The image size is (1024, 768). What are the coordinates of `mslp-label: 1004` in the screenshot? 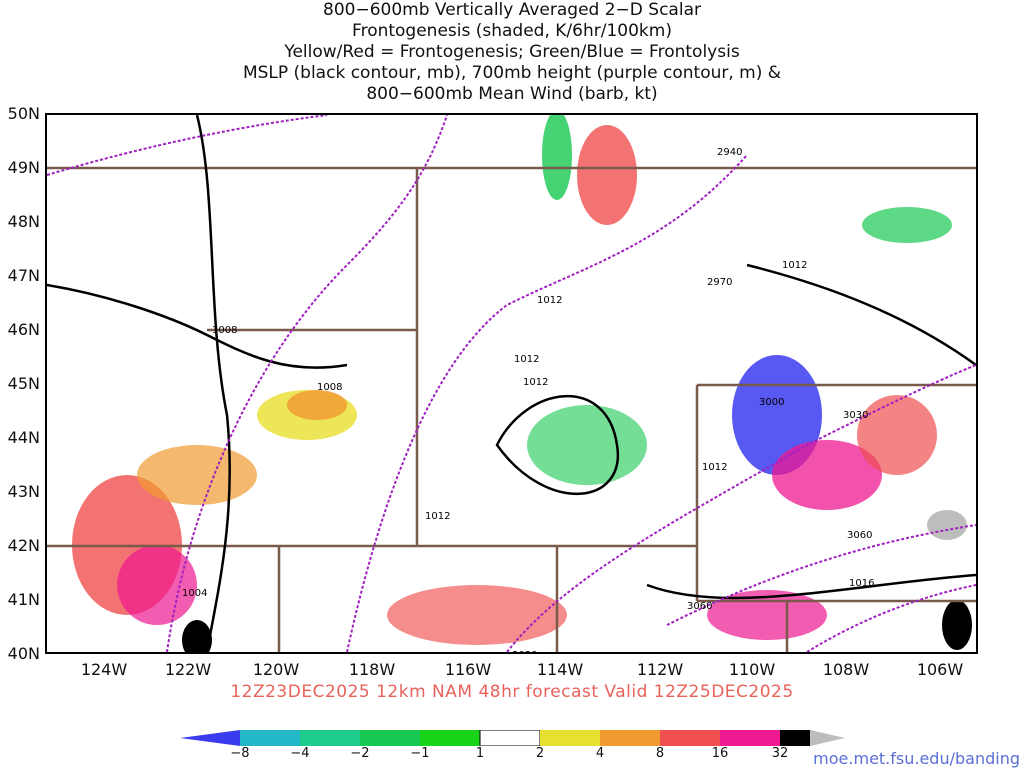 It's located at (194, 593).